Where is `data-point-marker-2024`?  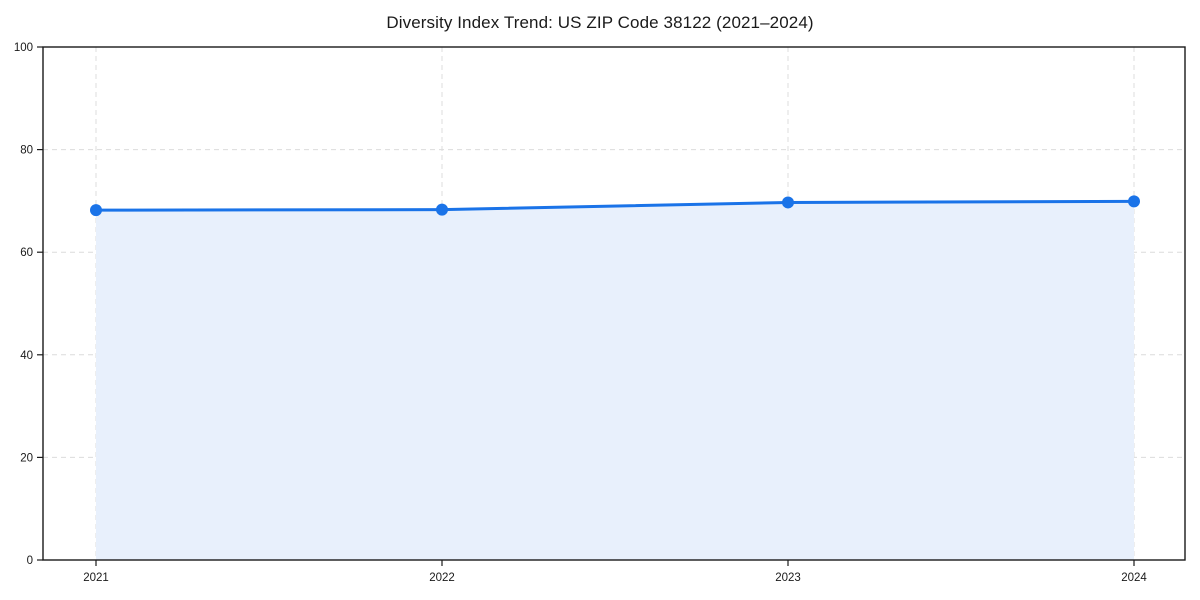 data-point-marker-2024 is located at coordinates (1134, 201).